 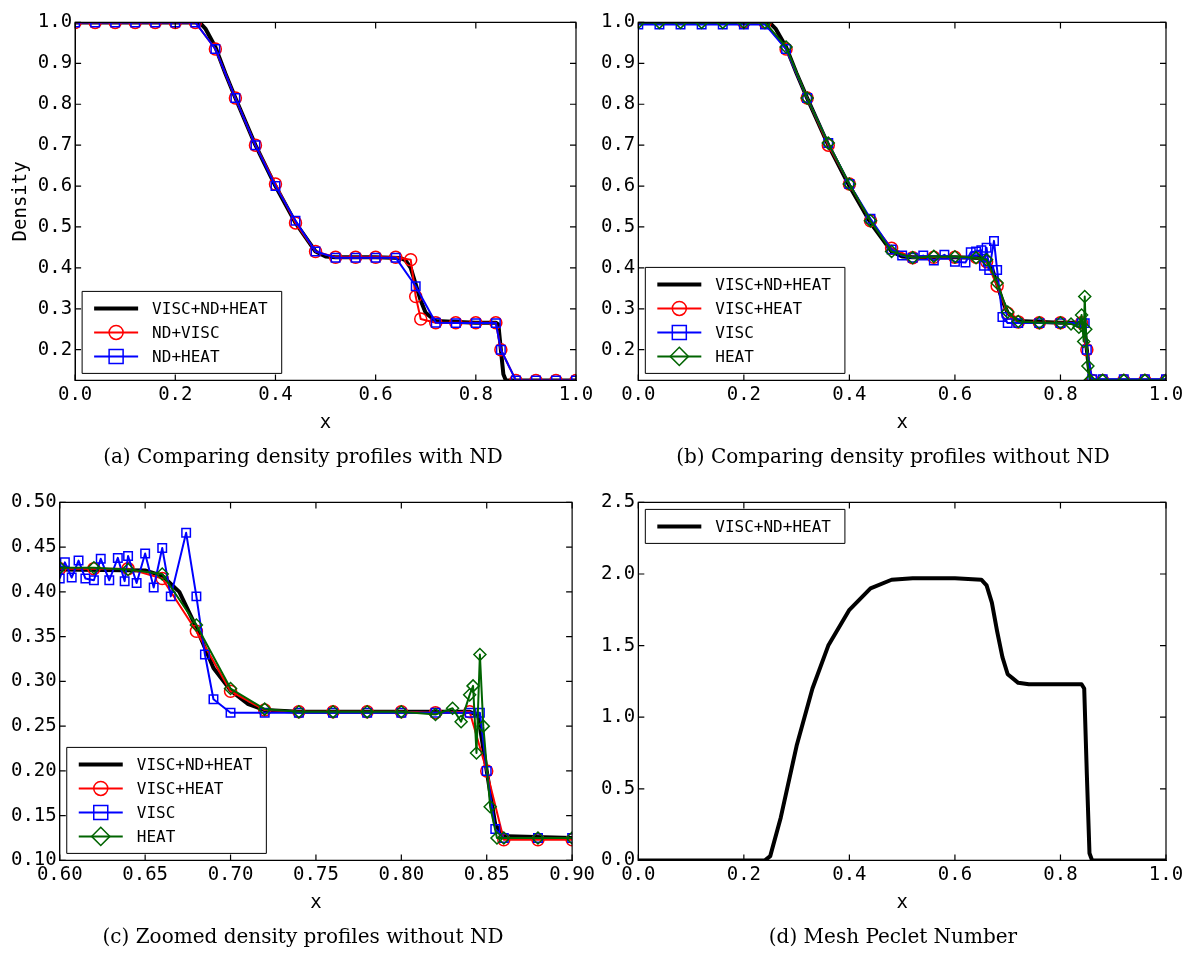 What do you see at coordinates (33, 500) in the screenshot?
I see `y-tick-label: 0.50` at bounding box center [33, 500].